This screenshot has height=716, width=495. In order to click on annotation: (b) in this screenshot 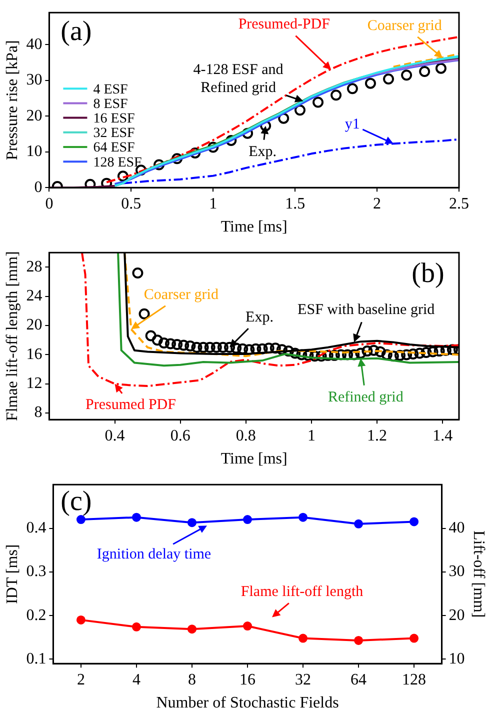, I will do `click(428, 273)`.